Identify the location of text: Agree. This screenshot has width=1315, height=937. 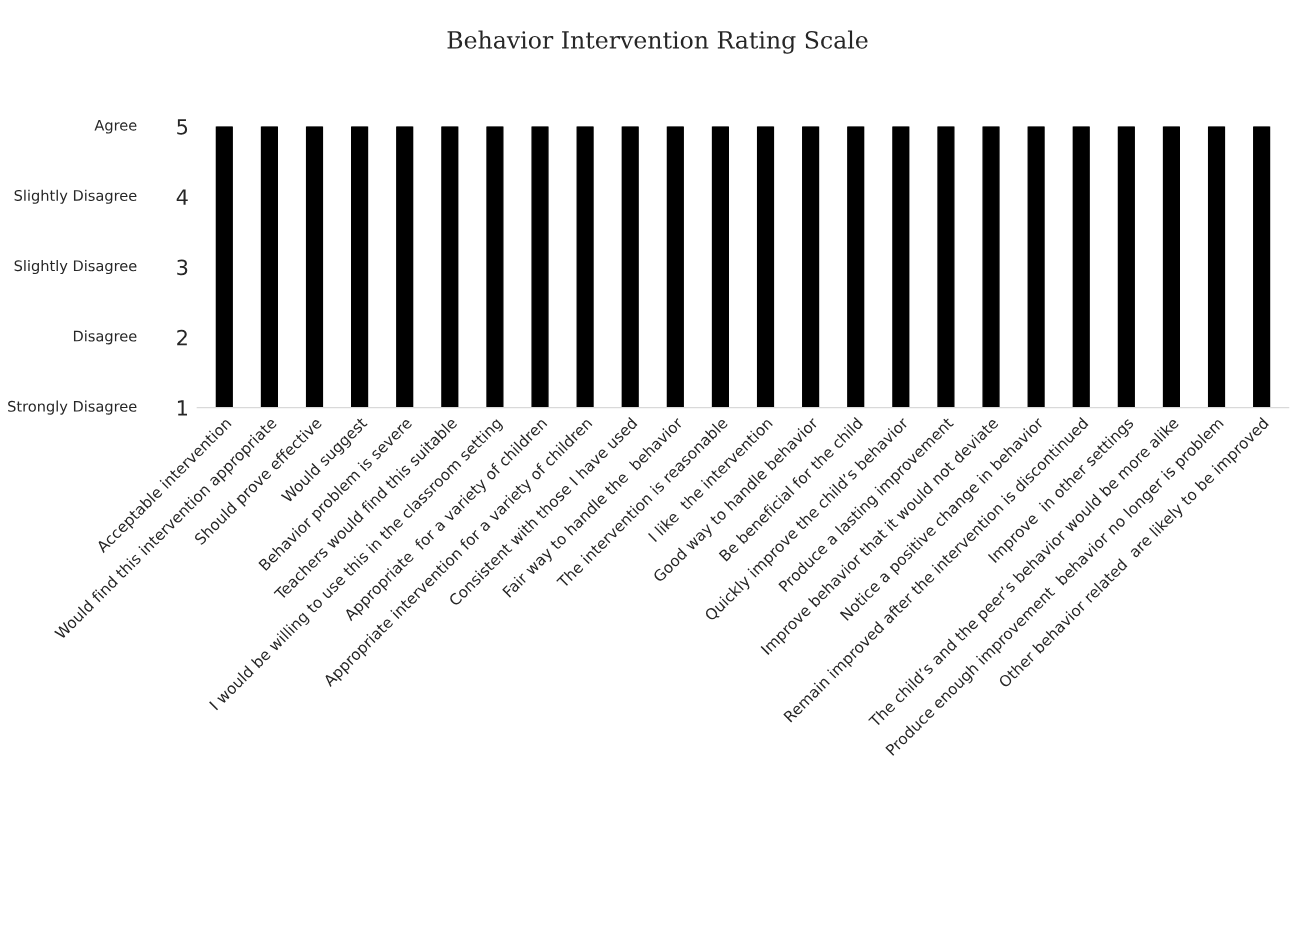
(115, 126).